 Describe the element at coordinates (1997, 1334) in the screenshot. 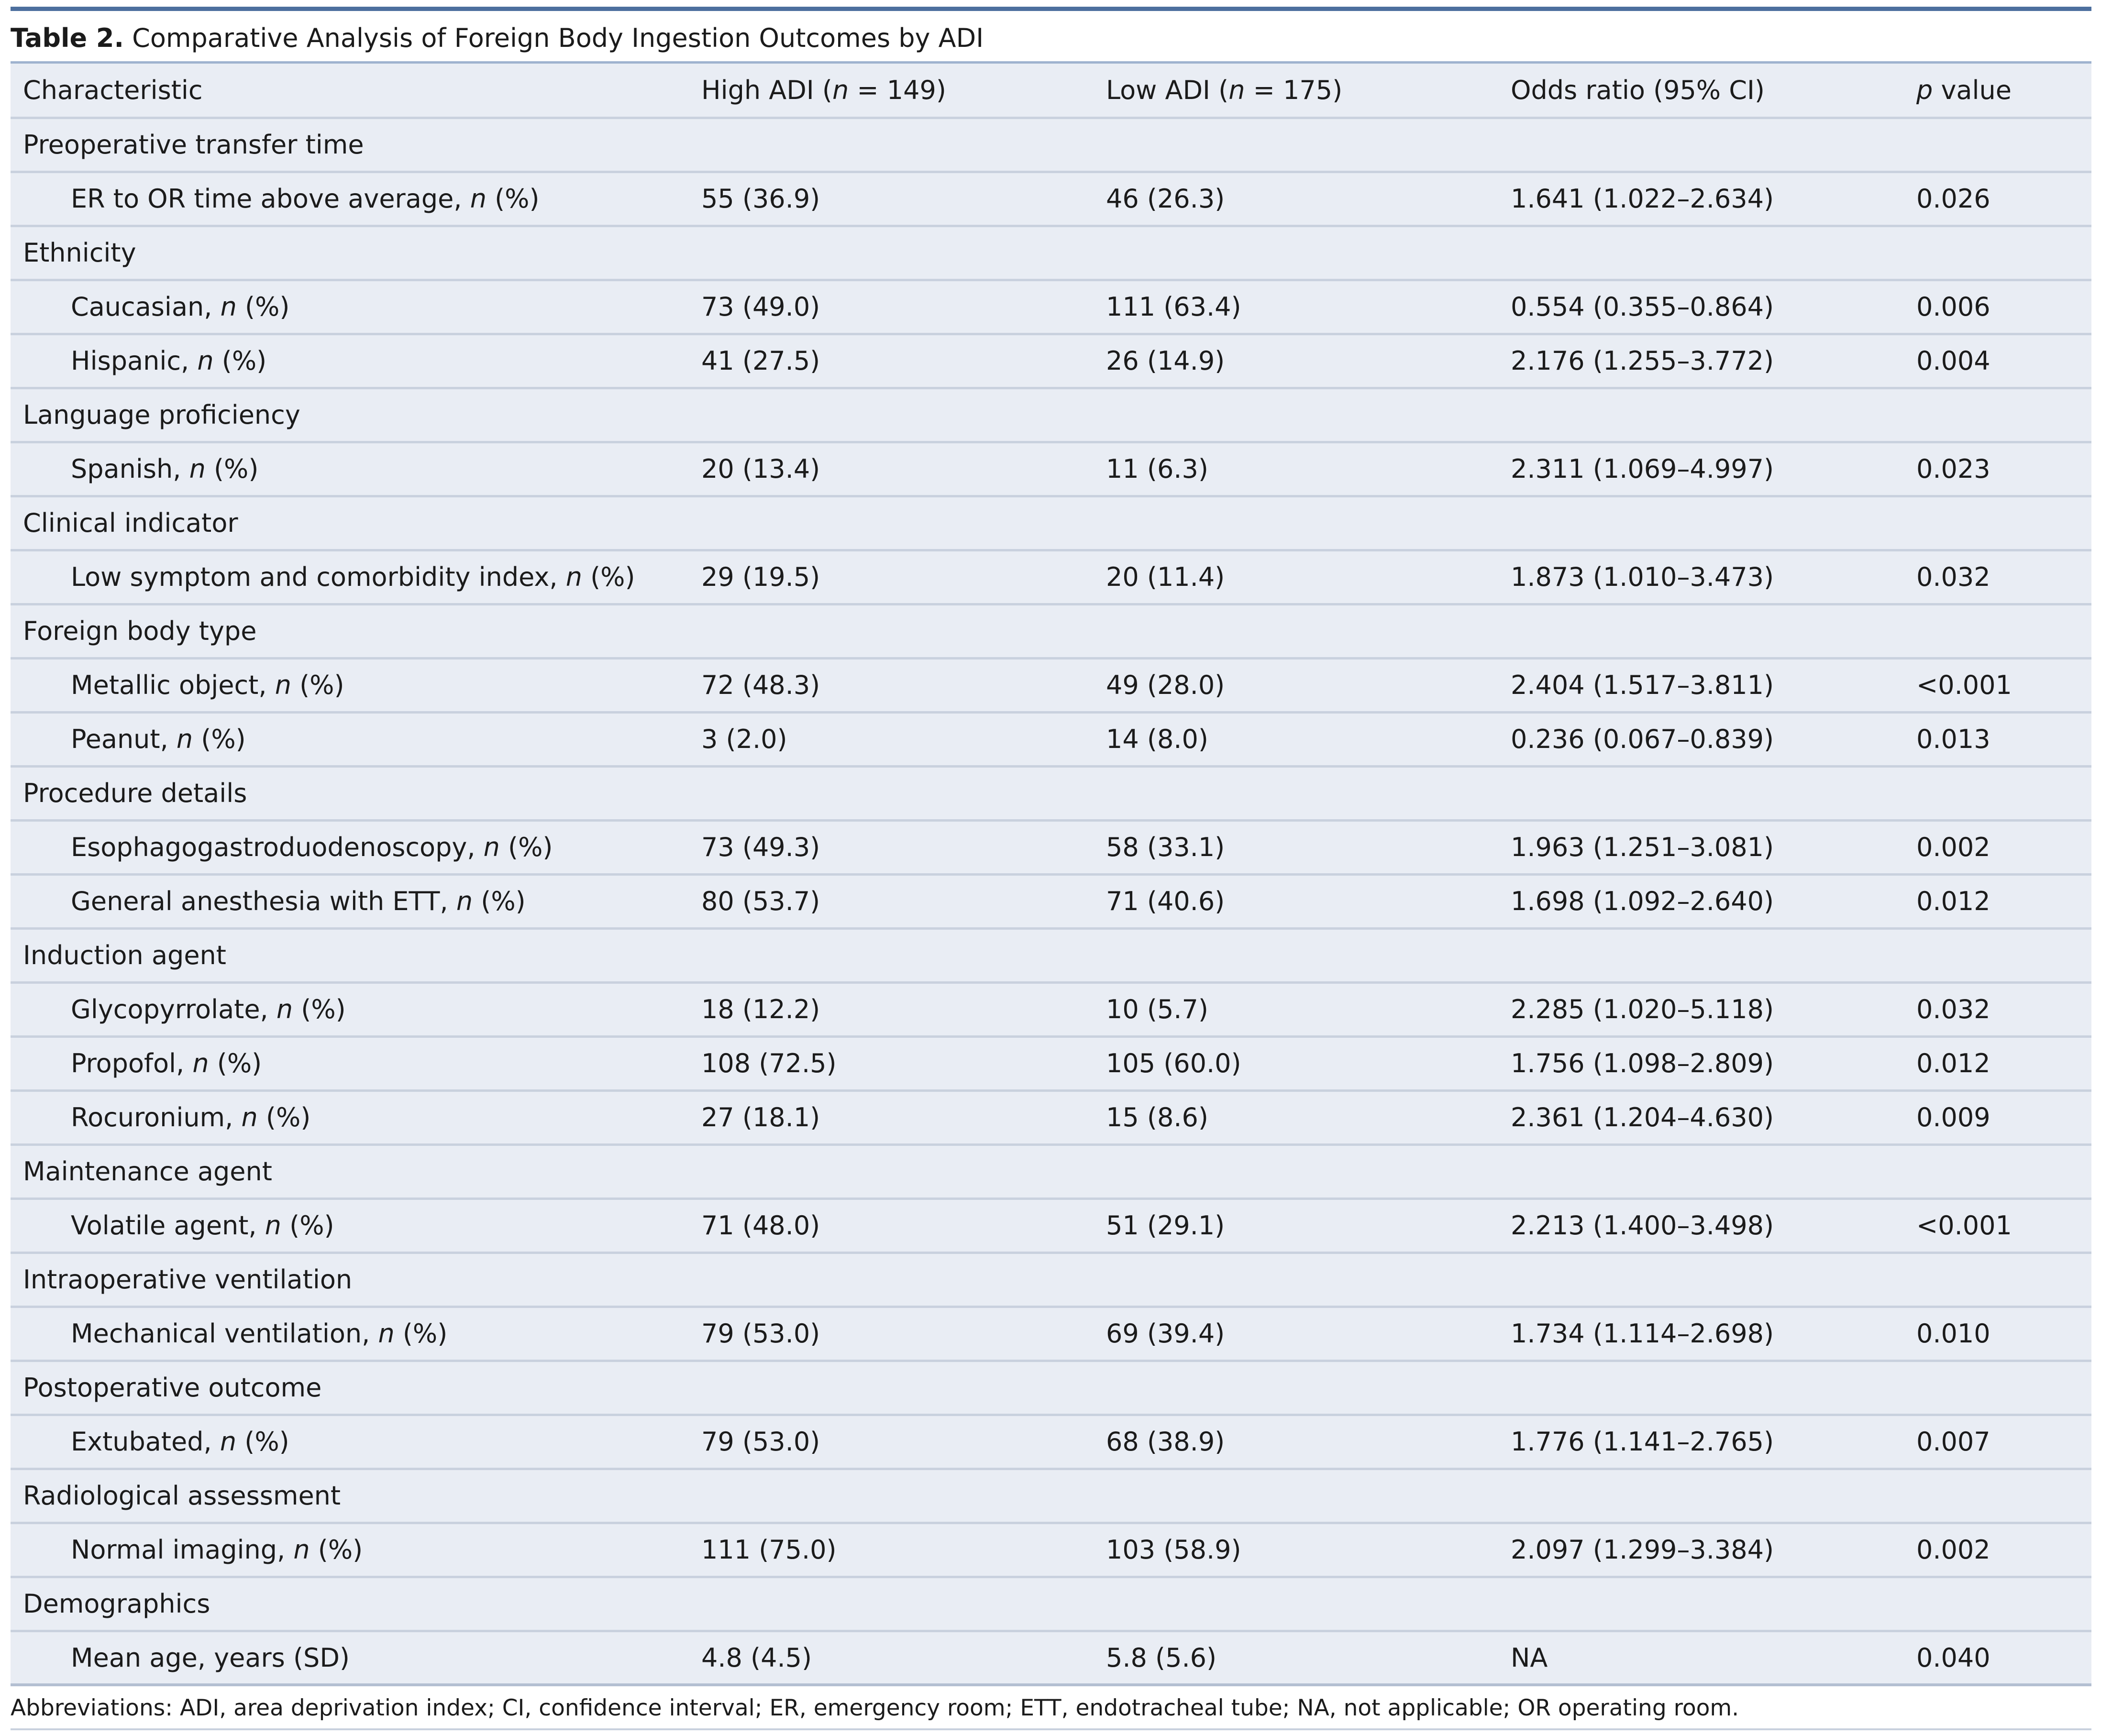

I see `p-value-cell: 0.010` at that location.